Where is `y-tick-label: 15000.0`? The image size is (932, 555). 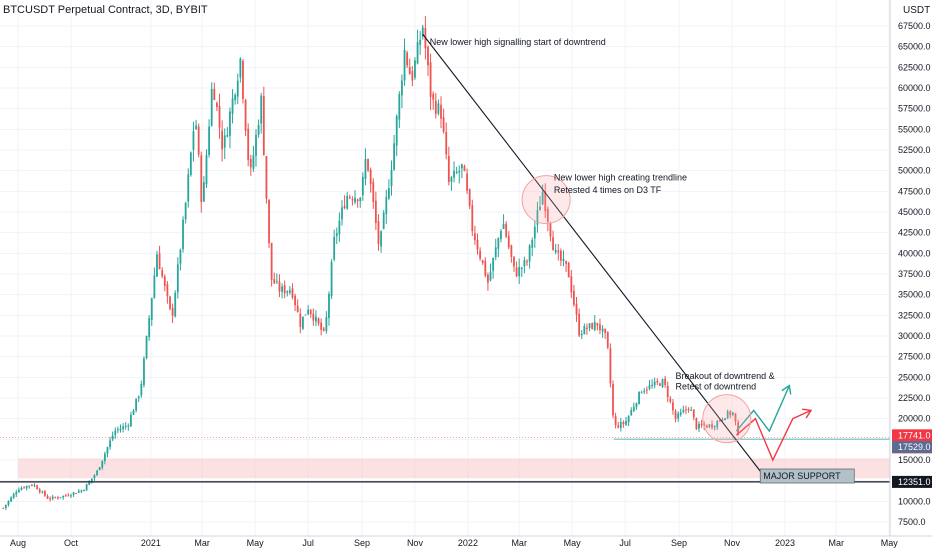 y-tick-label: 15000.0 is located at coordinates (914, 460).